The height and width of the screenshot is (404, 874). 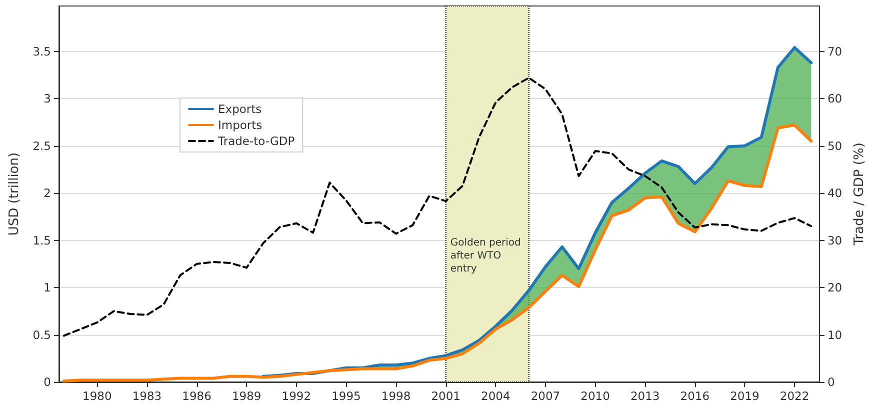 I want to click on legend-label: Imports, so click(x=240, y=125).